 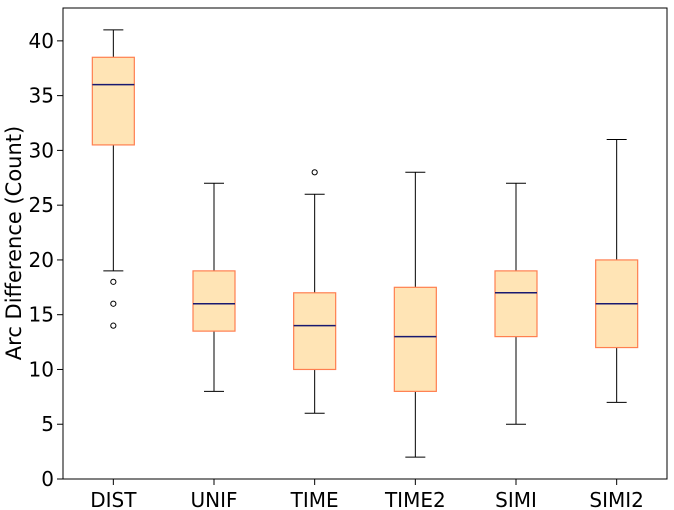 I want to click on box-time, so click(x=315, y=331).